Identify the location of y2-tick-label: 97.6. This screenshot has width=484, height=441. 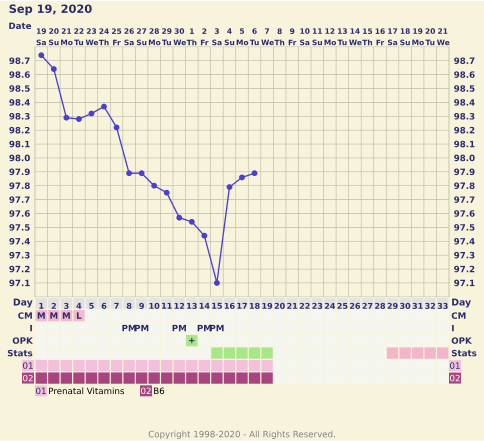
(464, 213).